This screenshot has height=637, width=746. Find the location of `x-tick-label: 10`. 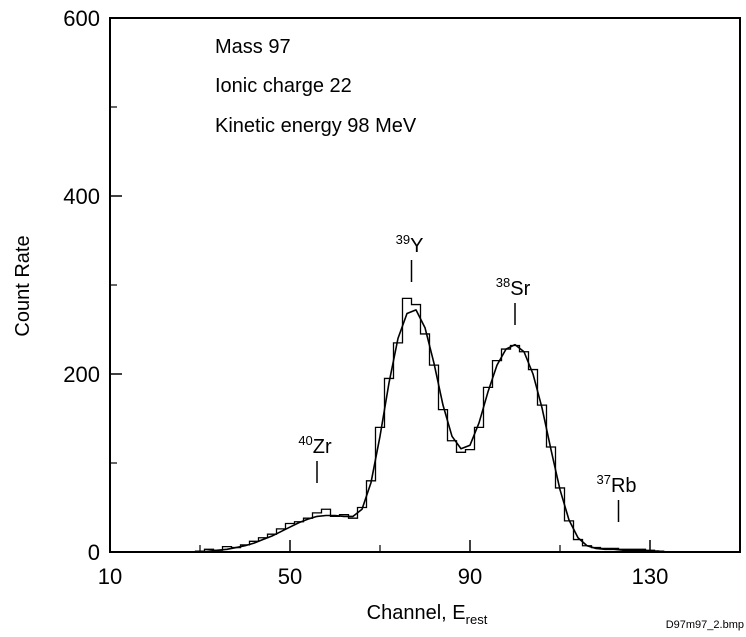

x-tick-label: 10 is located at coordinates (110, 576).